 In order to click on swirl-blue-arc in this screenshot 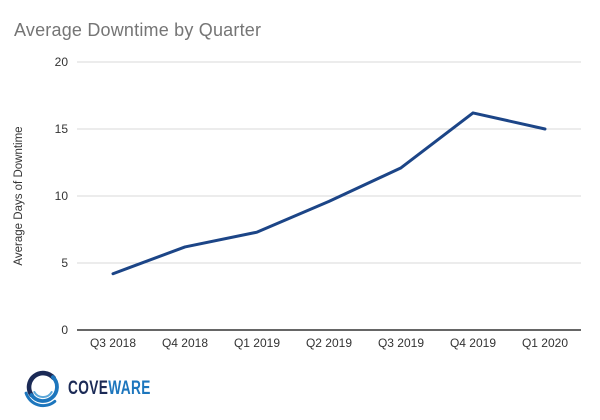, I will do `click(44, 389)`.